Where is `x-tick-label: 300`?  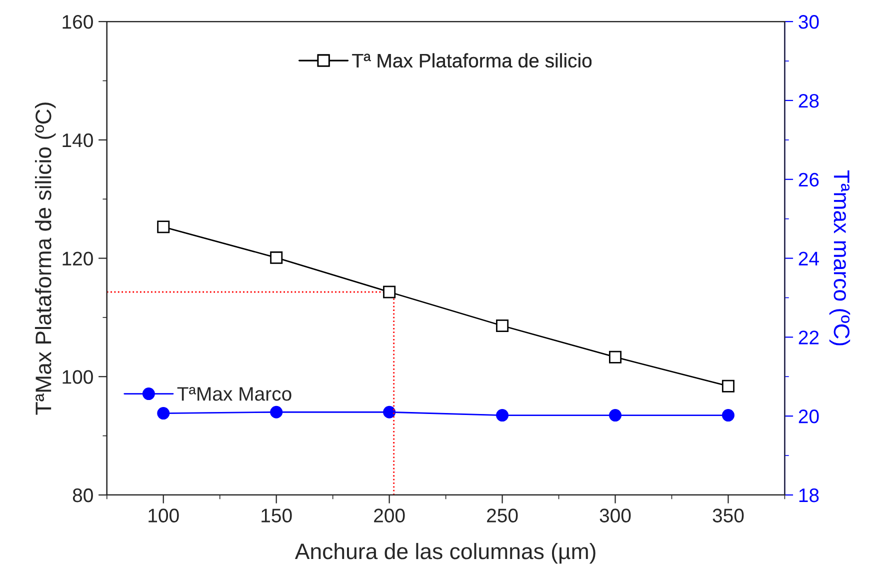
x-tick-label: 300 is located at coordinates (615, 515).